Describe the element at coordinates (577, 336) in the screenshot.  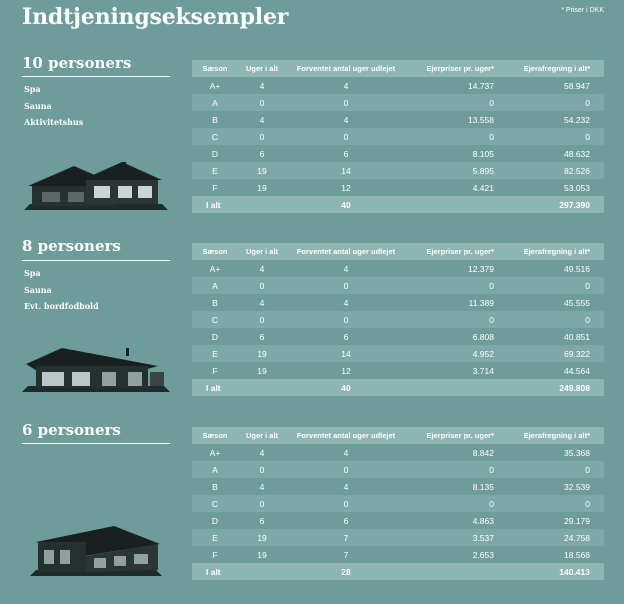
I see `total-cell: 40.851` at that location.